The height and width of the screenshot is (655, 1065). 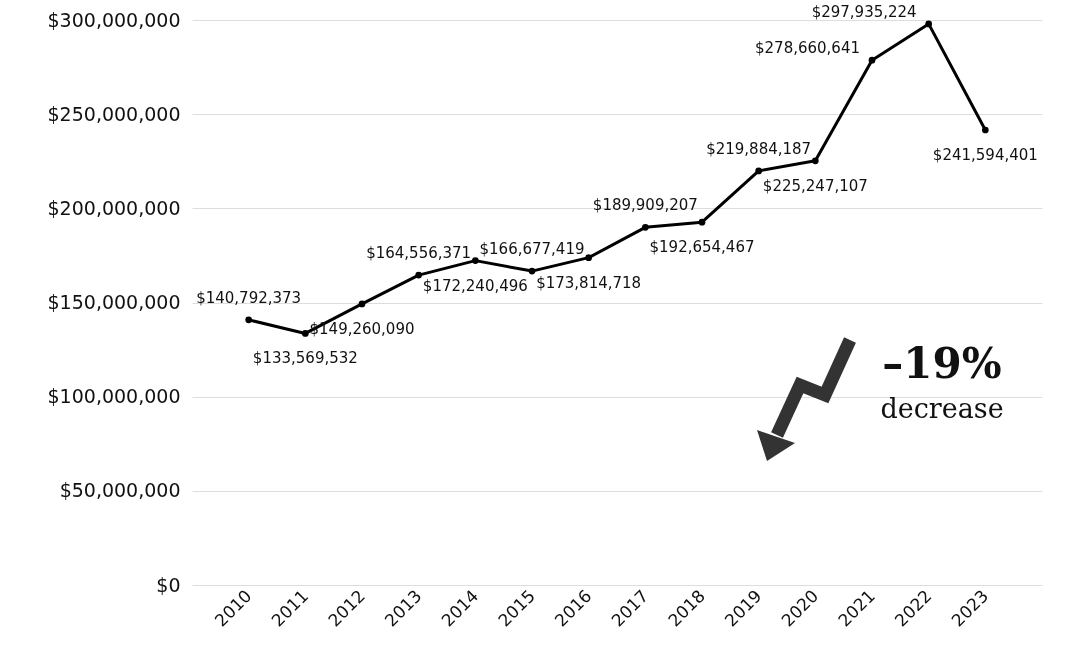 What do you see at coordinates (114, 302) in the screenshot?
I see `y-tick-label: $150,000,000` at bounding box center [114, 302].